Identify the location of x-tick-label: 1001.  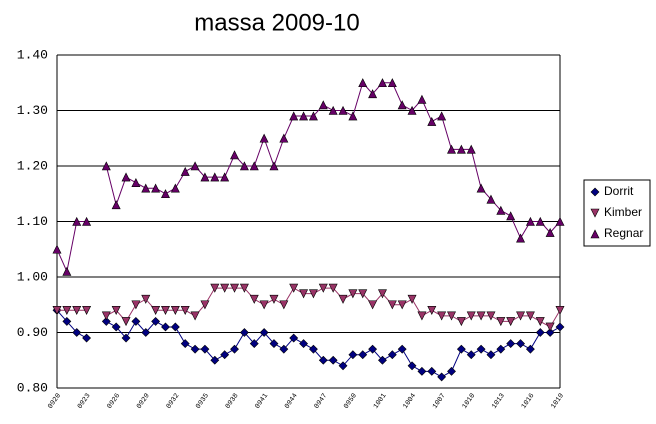
(380, 401).